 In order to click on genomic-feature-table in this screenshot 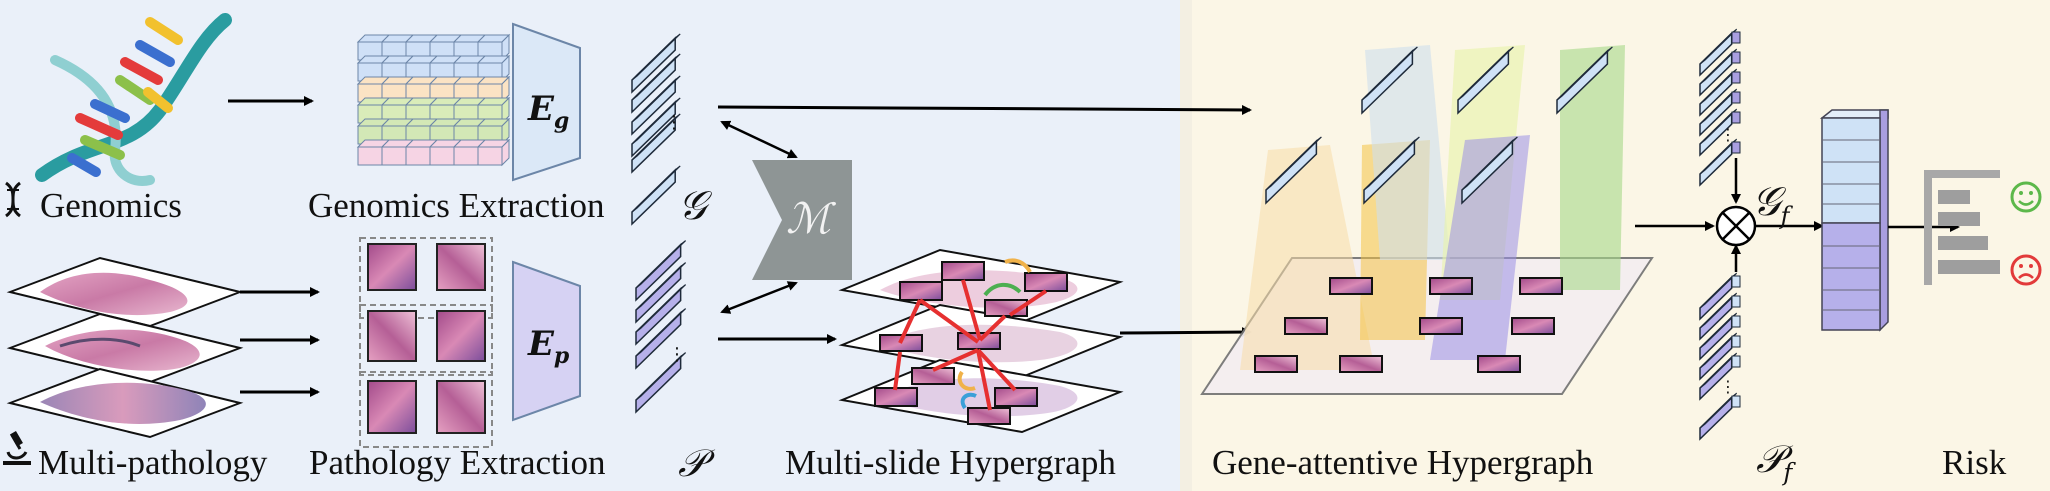, I will do `click(433, 100)`.